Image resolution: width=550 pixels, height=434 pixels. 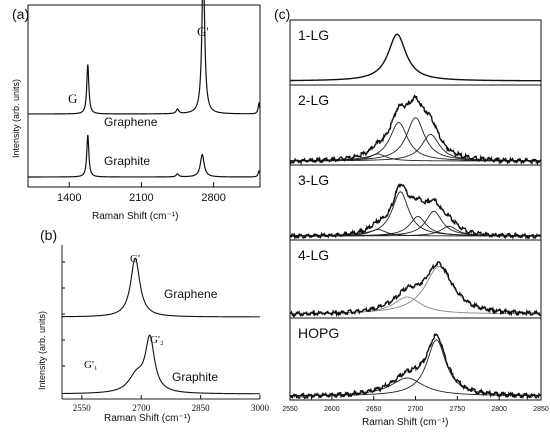 I want to click on panel-a-x-tick-label-2100: 2100, so click(x=141, y=198).